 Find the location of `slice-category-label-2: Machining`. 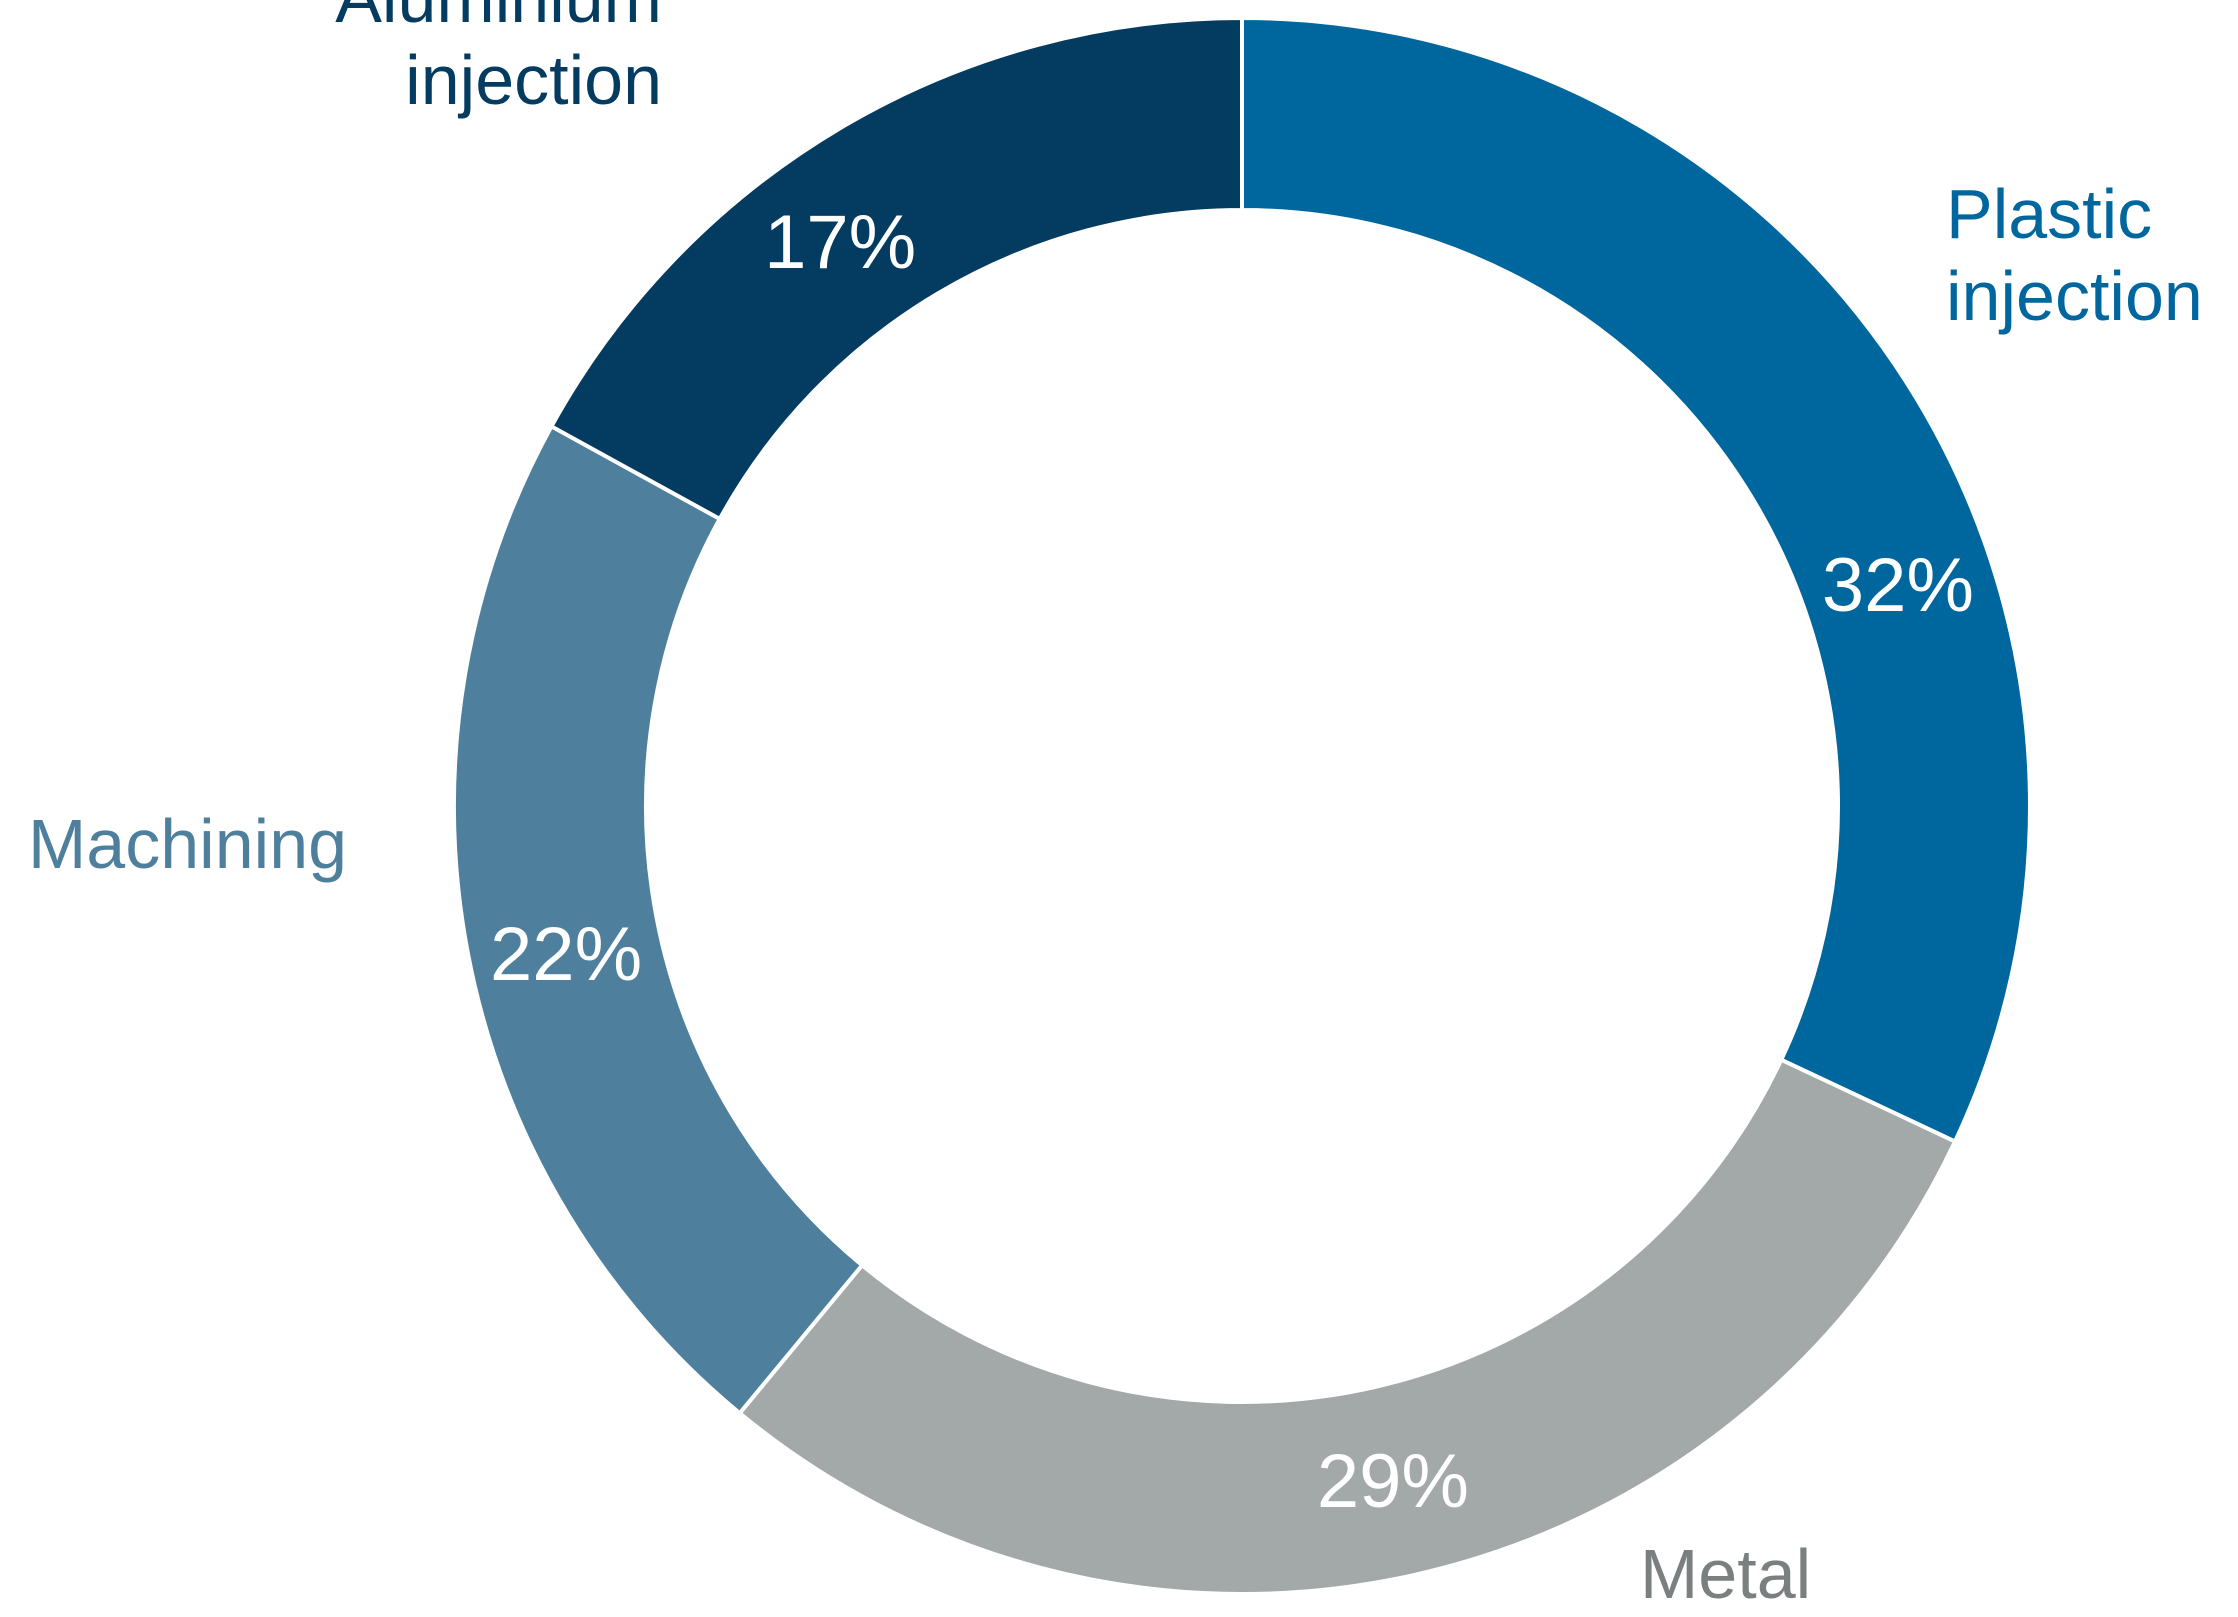

slice-category-label-2: Machining is located at coordinates (187, 844).